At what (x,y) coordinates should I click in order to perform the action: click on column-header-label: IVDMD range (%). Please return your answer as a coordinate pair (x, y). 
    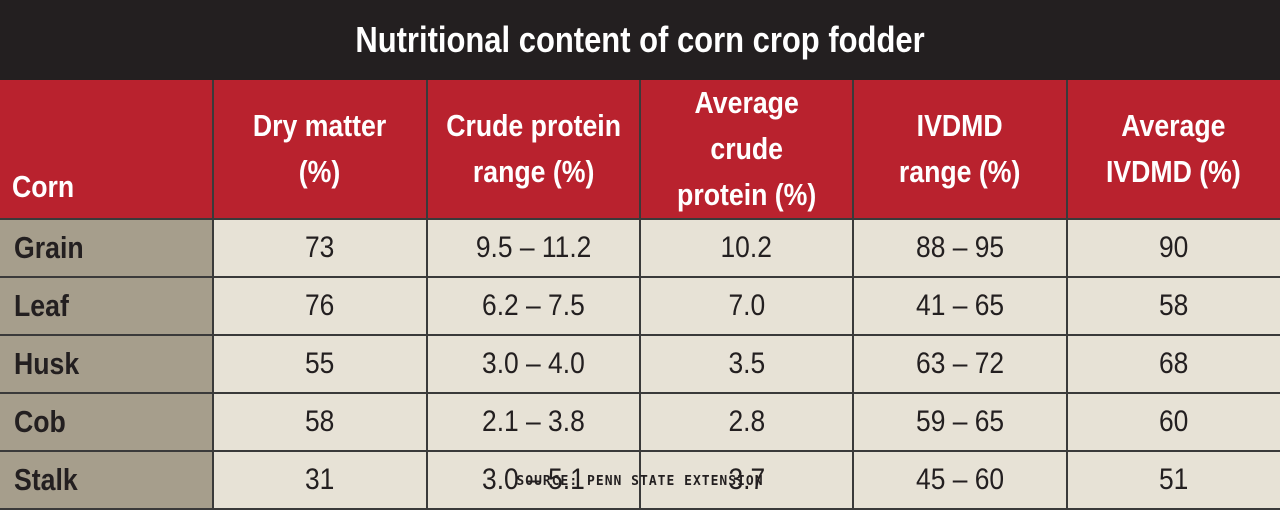
    Looking at the image, I should click on (960, 148).